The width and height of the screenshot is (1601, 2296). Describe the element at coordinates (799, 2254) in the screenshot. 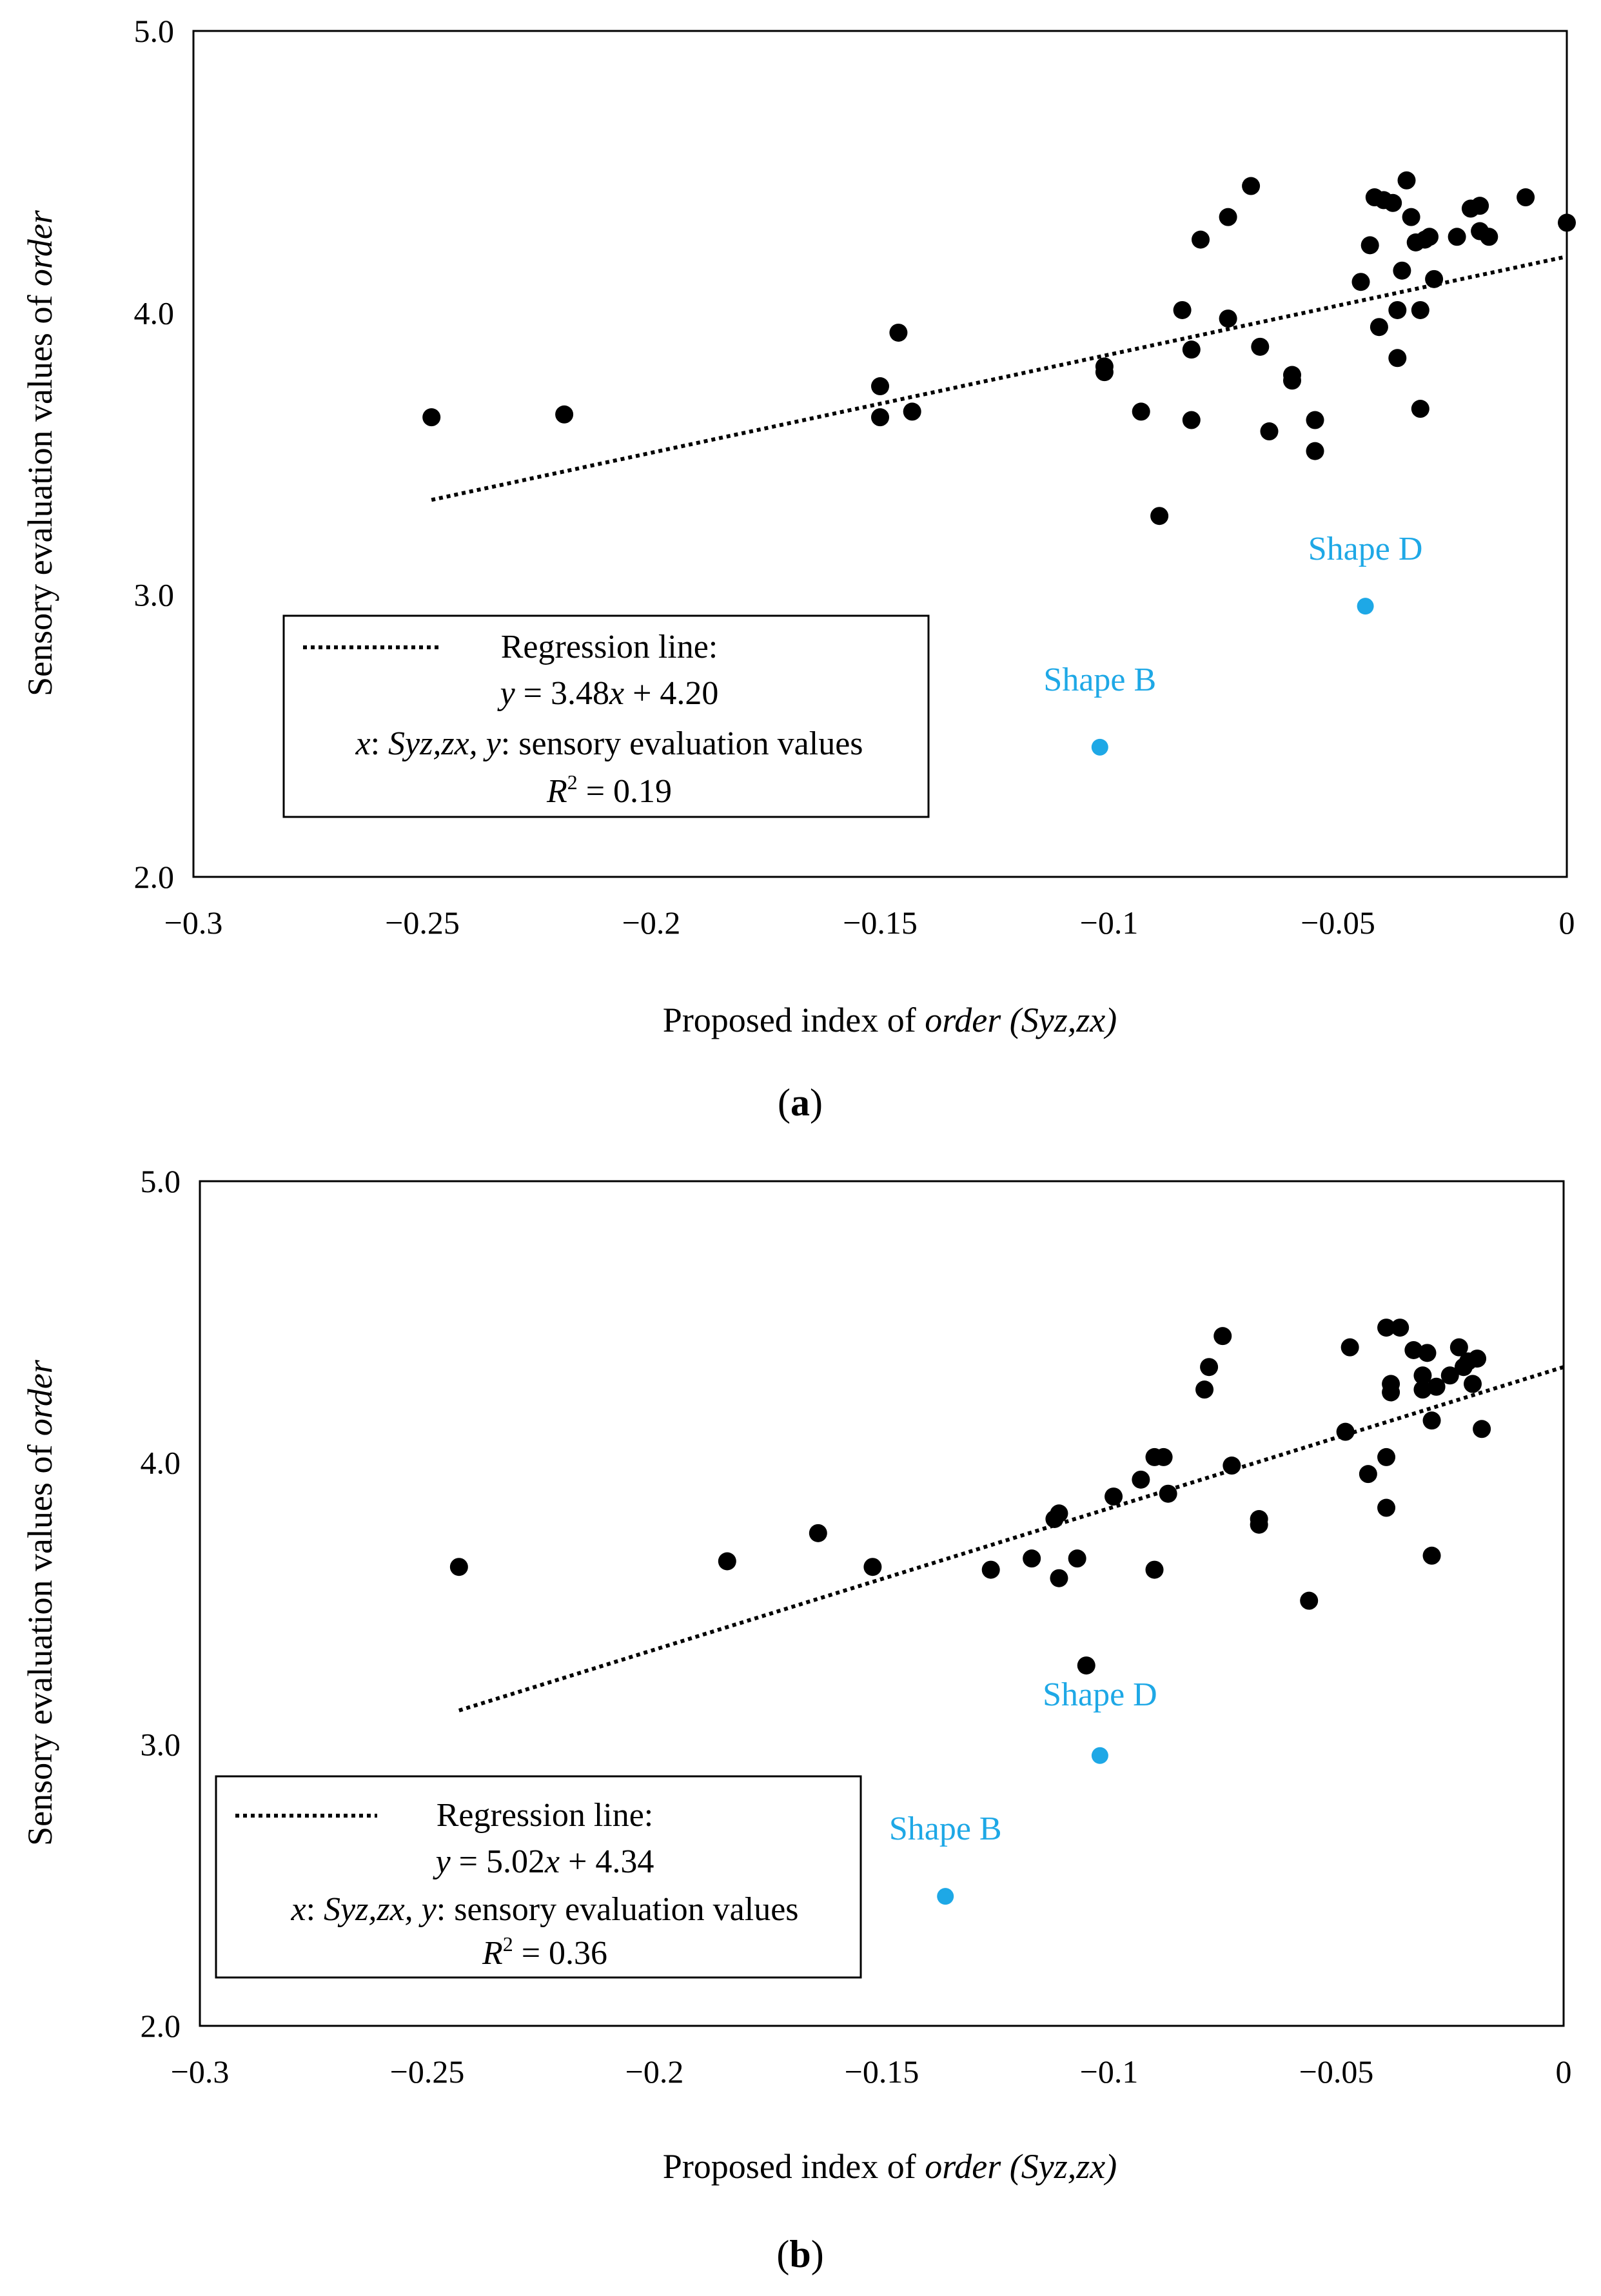

I see `panel-label-b: (b)` at that location.